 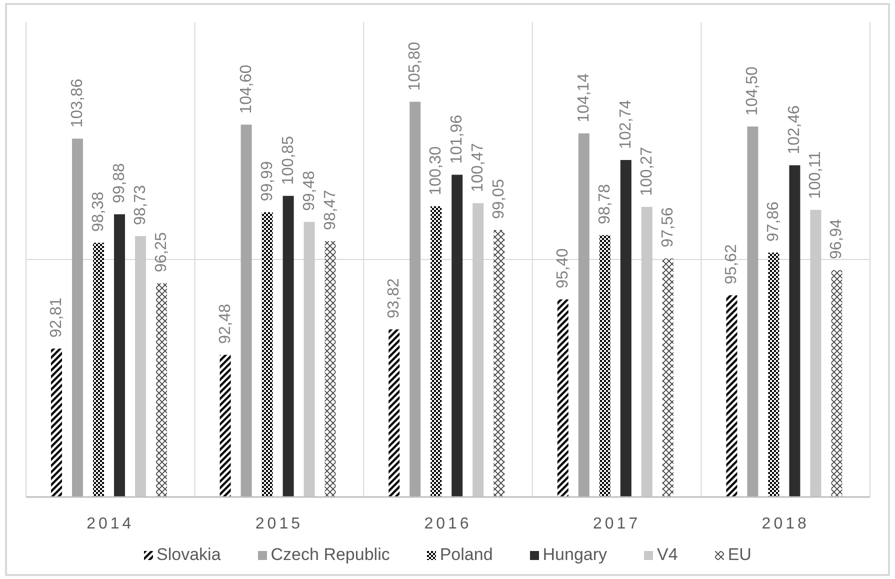 I want to click on data-label: 102,74, so click(x=625, y=124).